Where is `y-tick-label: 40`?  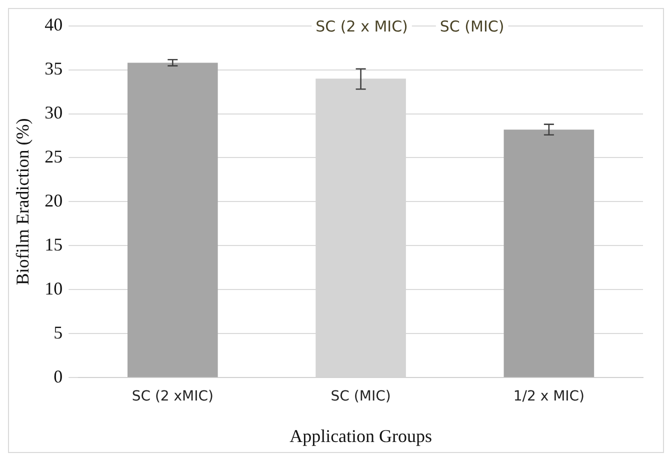 y-tick-label: 40 is located at coordinates (53, 24).